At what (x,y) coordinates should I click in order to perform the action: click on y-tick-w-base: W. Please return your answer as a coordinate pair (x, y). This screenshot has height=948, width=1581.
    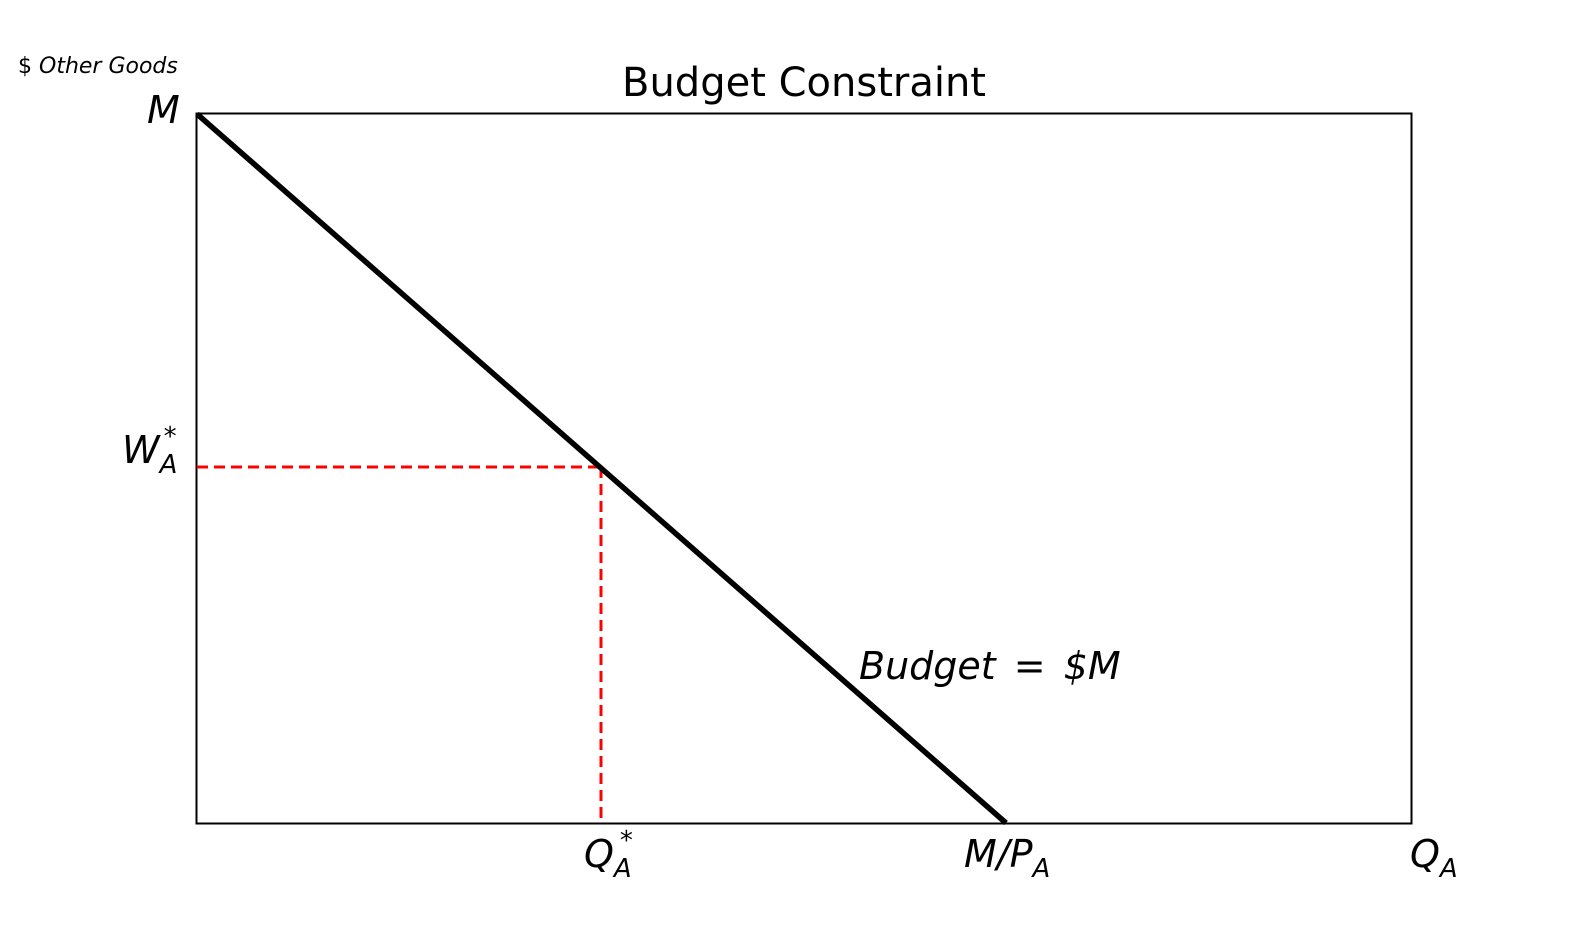
    Looking at the image, I should click on (141, 450).